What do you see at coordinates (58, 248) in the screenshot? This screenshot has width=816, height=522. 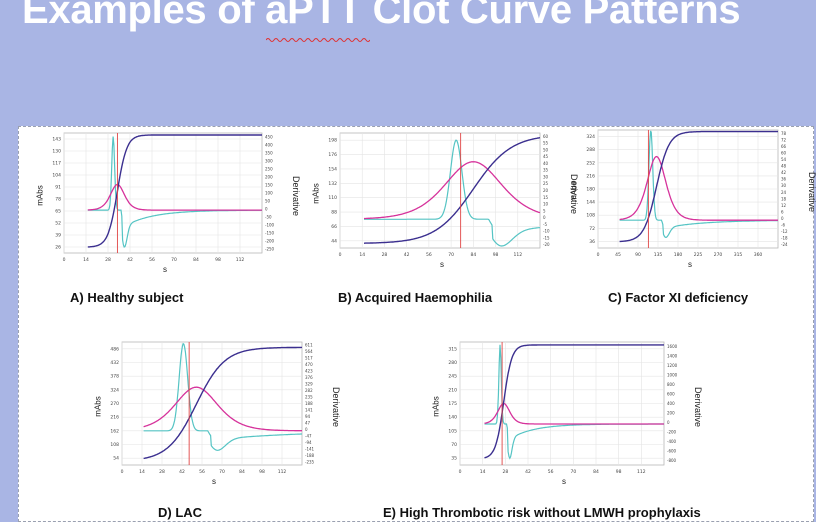 I see `y-tick-label: 26` at bounding box center [58, 248].